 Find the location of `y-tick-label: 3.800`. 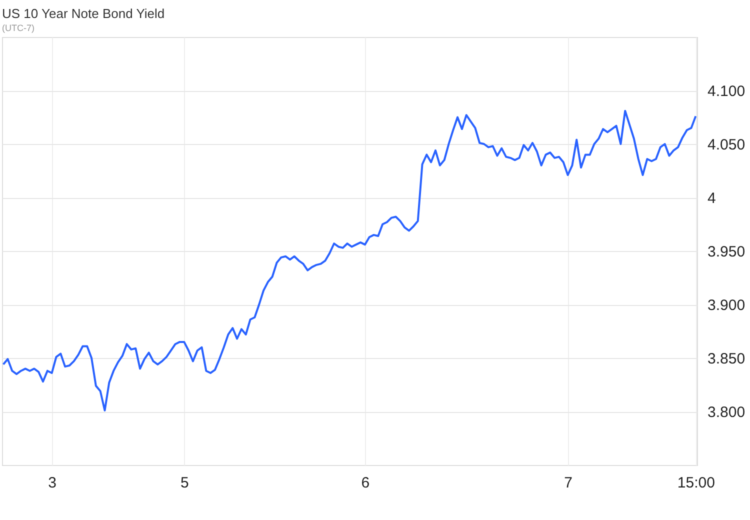

y-tick-label: 3.800 is located at coordinates (727, 412).